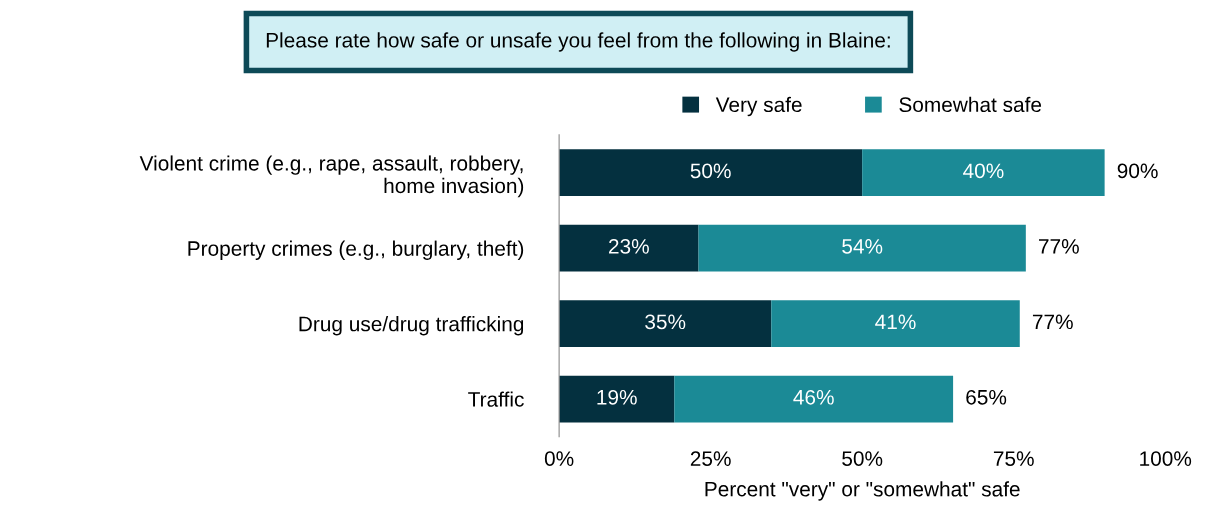 The image size is (1205, 525). I want to click on data-label: 41%, so click(895, 322).